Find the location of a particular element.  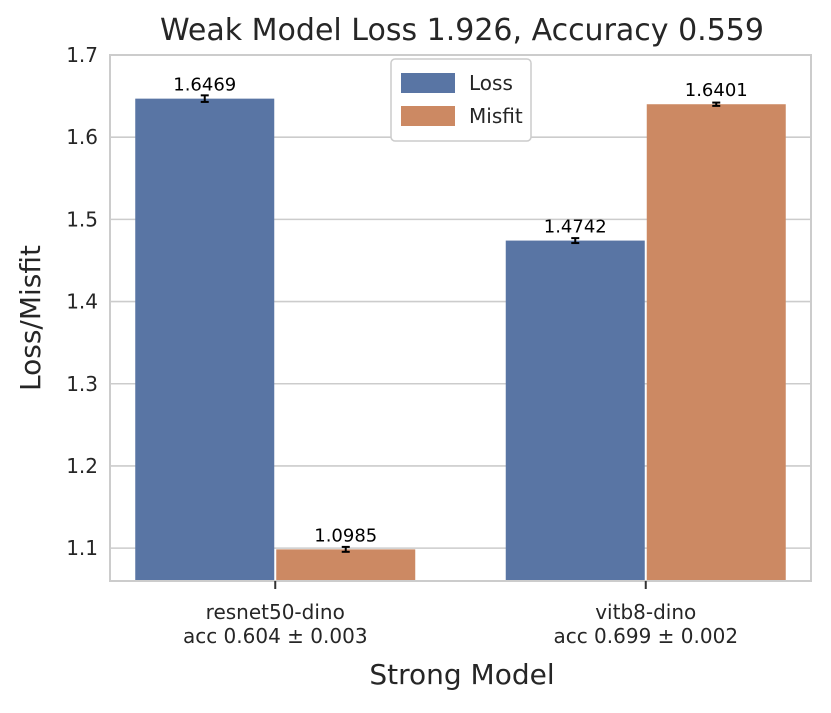

y-tick-label: 1.6 is located at coordinates (82, 137).